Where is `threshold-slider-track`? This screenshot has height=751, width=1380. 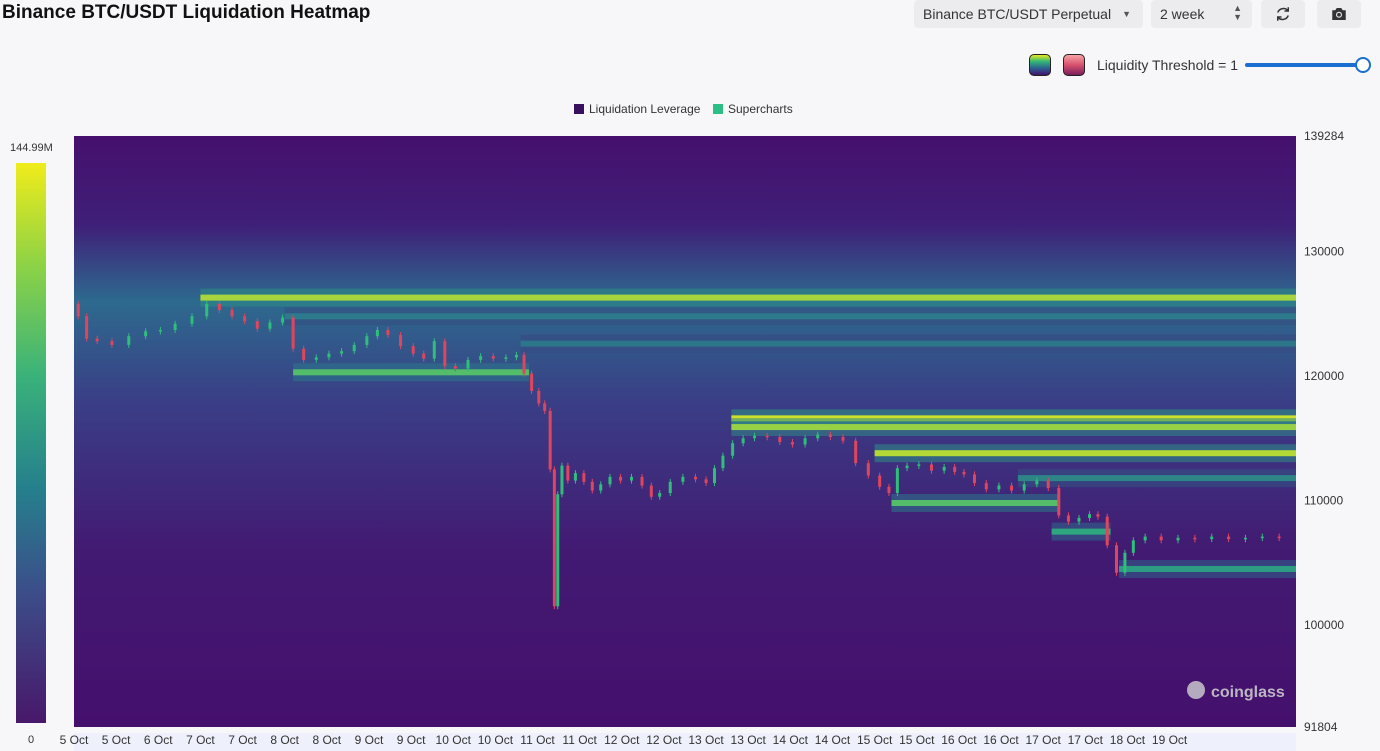
threshold-slider-track is located at coordinates (1303, 65).